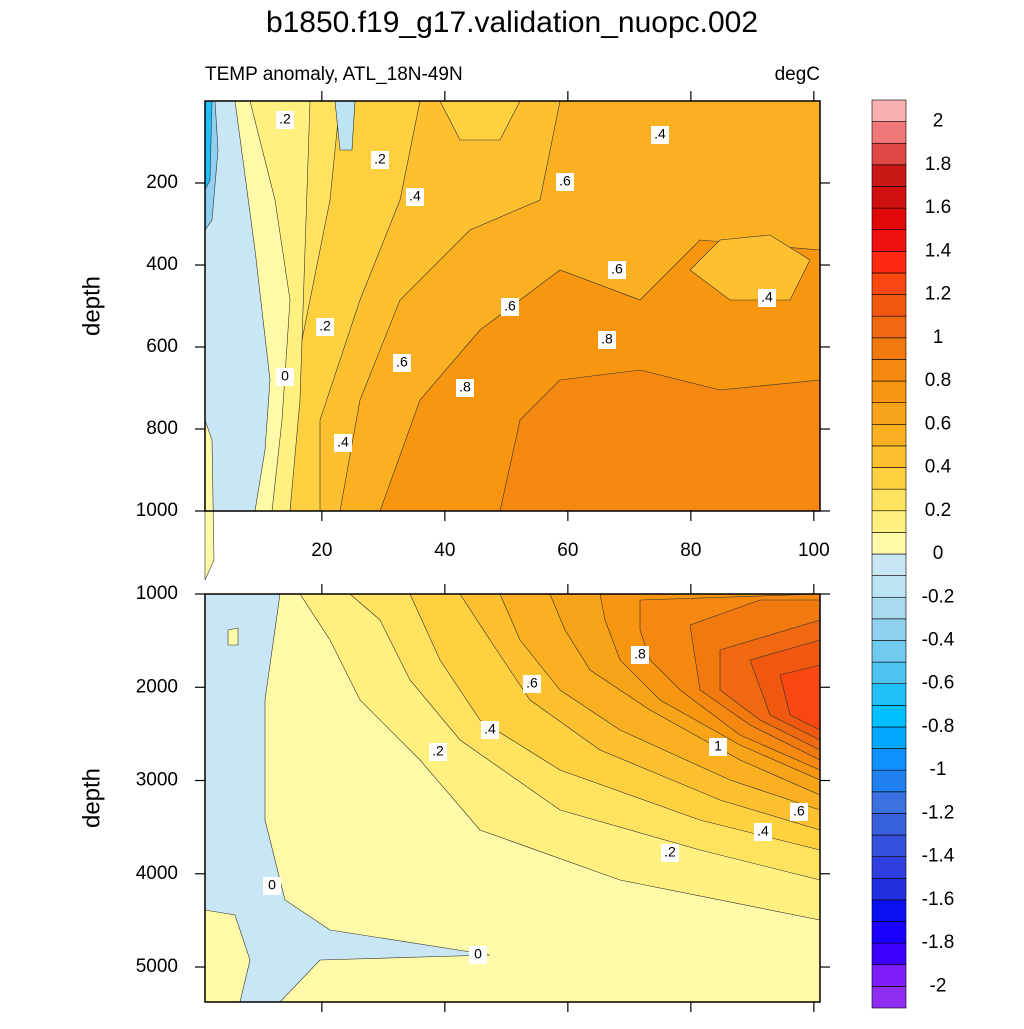 The width and height of the screenshot is (1024, 1029). What do you see at coordinates (157, 686) in the screenshot?
I see `y-tick-label: 2000` at bounding box center [157, 686].